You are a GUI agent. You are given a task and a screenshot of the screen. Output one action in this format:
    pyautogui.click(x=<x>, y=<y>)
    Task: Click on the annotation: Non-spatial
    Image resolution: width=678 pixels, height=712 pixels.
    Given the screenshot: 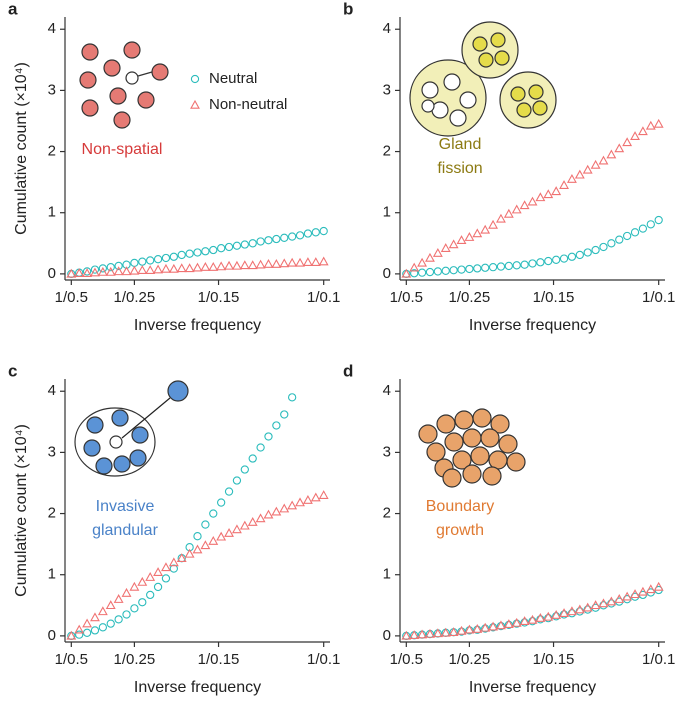 What is the action you would take?
    pyautogui.click(x=122, y=149)
    